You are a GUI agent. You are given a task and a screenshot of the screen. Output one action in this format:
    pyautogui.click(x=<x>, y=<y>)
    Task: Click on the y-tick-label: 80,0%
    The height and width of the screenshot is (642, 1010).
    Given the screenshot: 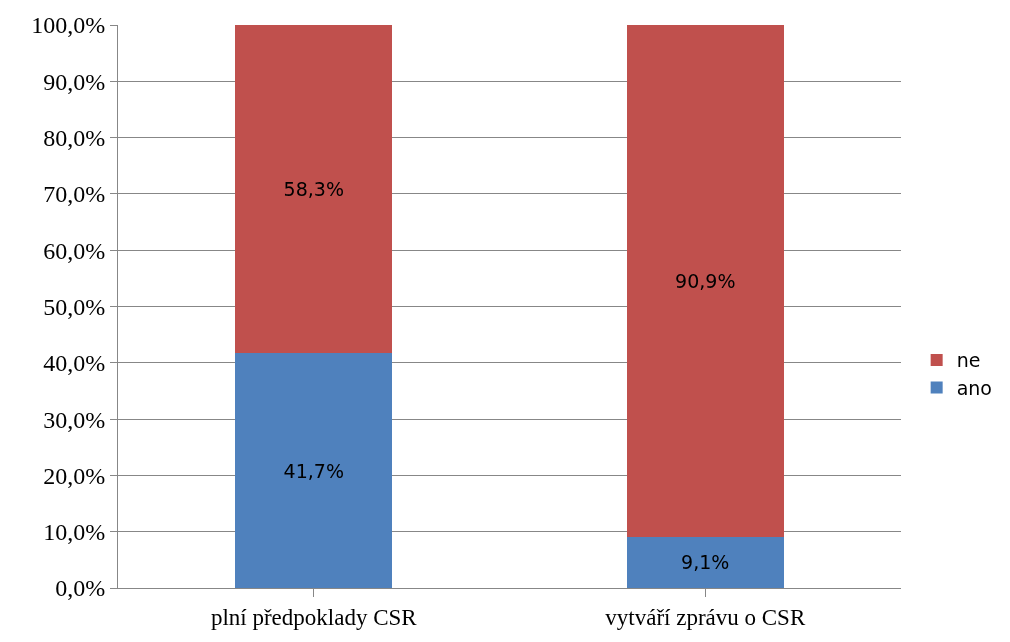 What is the action you would take?
    pyautogui.click(x=74, y=138)
    